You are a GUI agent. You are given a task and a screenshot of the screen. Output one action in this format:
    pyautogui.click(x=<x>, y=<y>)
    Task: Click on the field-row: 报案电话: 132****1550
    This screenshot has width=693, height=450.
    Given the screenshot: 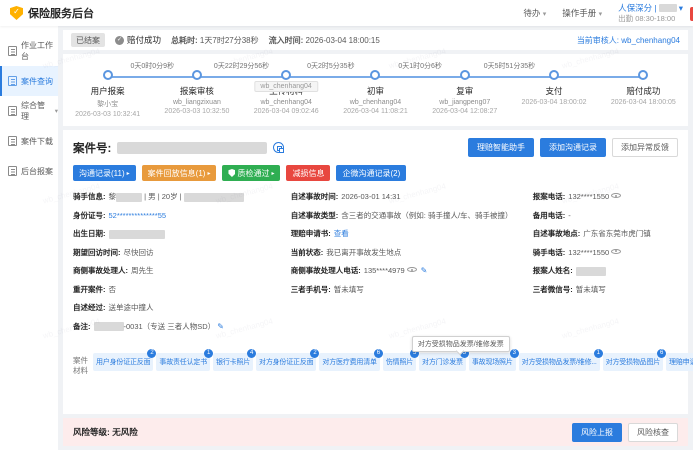 What is the action you would take?
    pyautogui.click(x=605, y=196)
    